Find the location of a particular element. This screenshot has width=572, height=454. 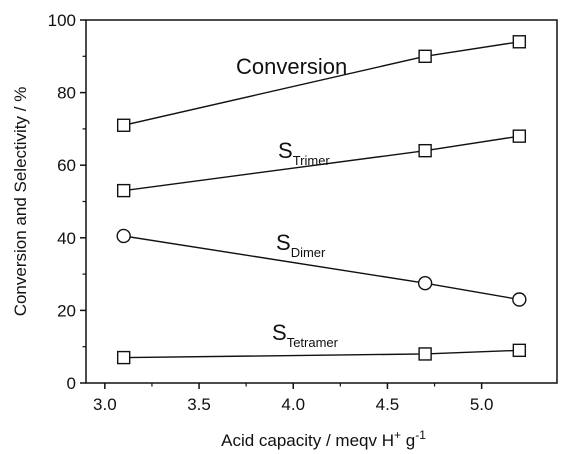

series-line is located at coordinates (321, 354).